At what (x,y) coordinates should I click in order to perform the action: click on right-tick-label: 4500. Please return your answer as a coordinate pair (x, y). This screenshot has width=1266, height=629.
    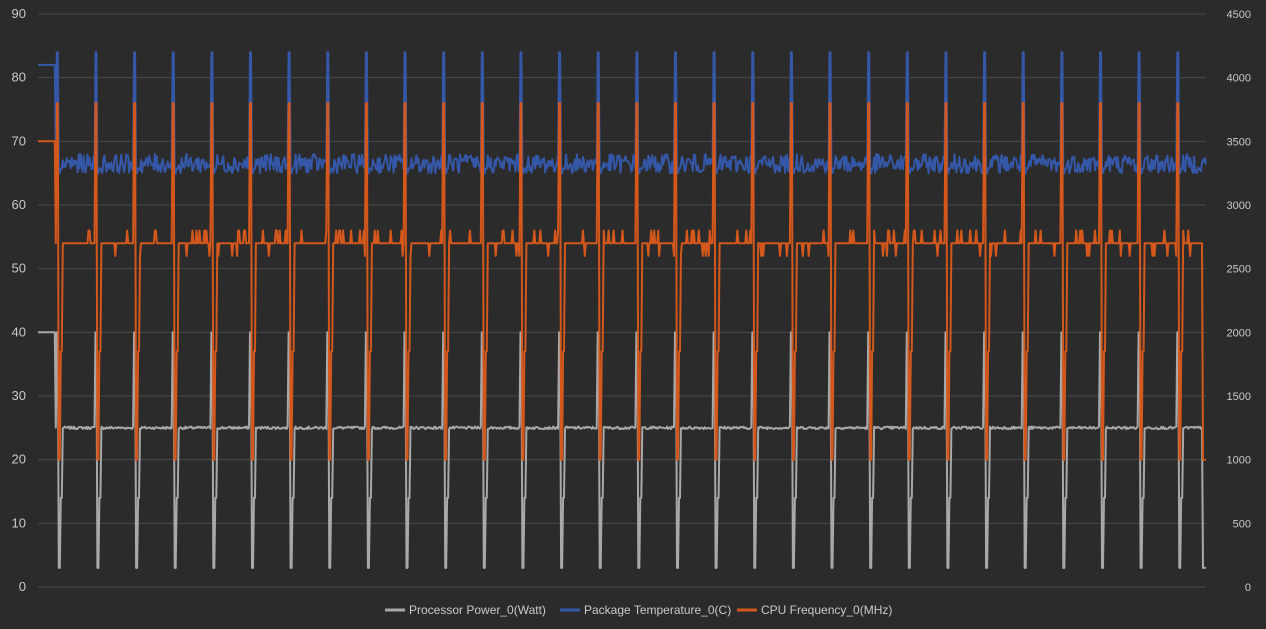
    Looking at the image, I should click on (1239, 15).